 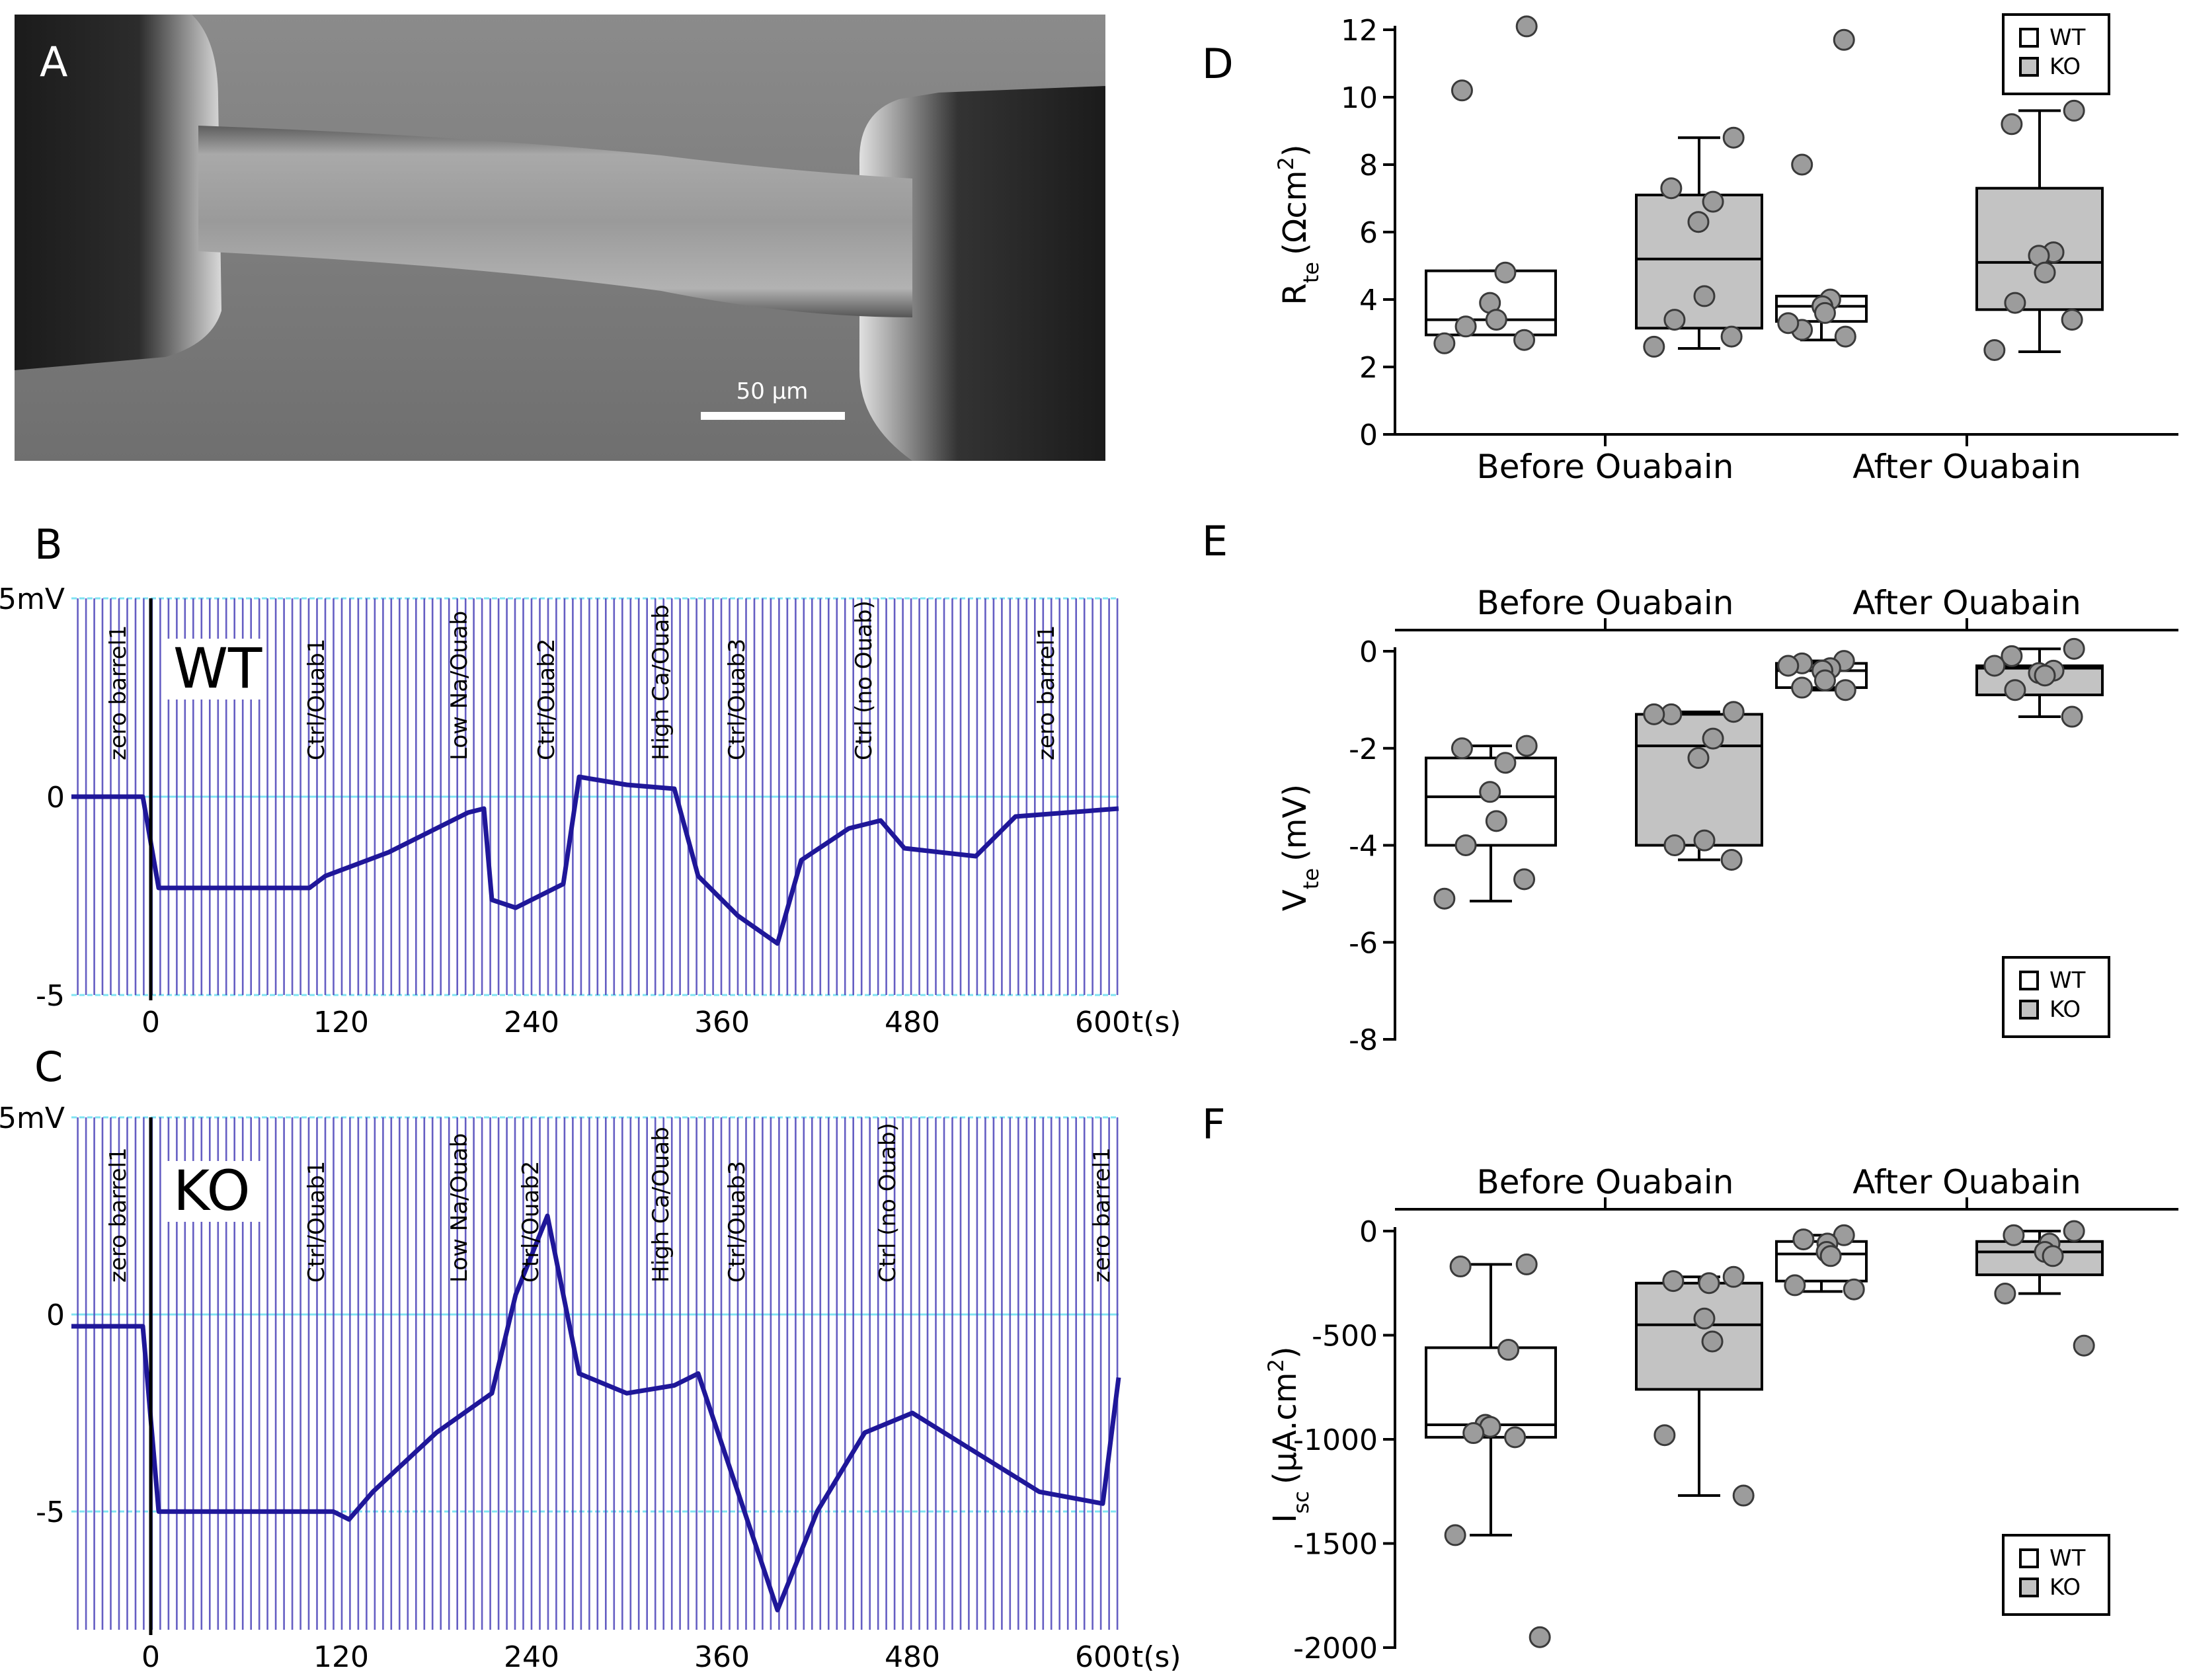 I want to click on y-axis-label-part: te, so click(x=1311, y=878).